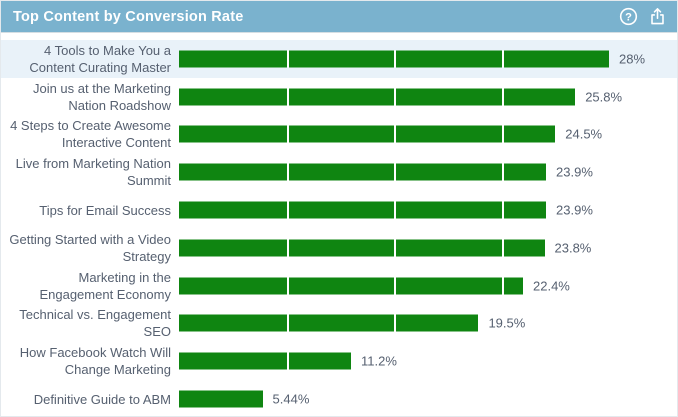  What do you see at coordinates (339, 16) in the screenshot?
I see `widget-header: Top Content by Conversion Rate ?` at bounding box center [339, 16].